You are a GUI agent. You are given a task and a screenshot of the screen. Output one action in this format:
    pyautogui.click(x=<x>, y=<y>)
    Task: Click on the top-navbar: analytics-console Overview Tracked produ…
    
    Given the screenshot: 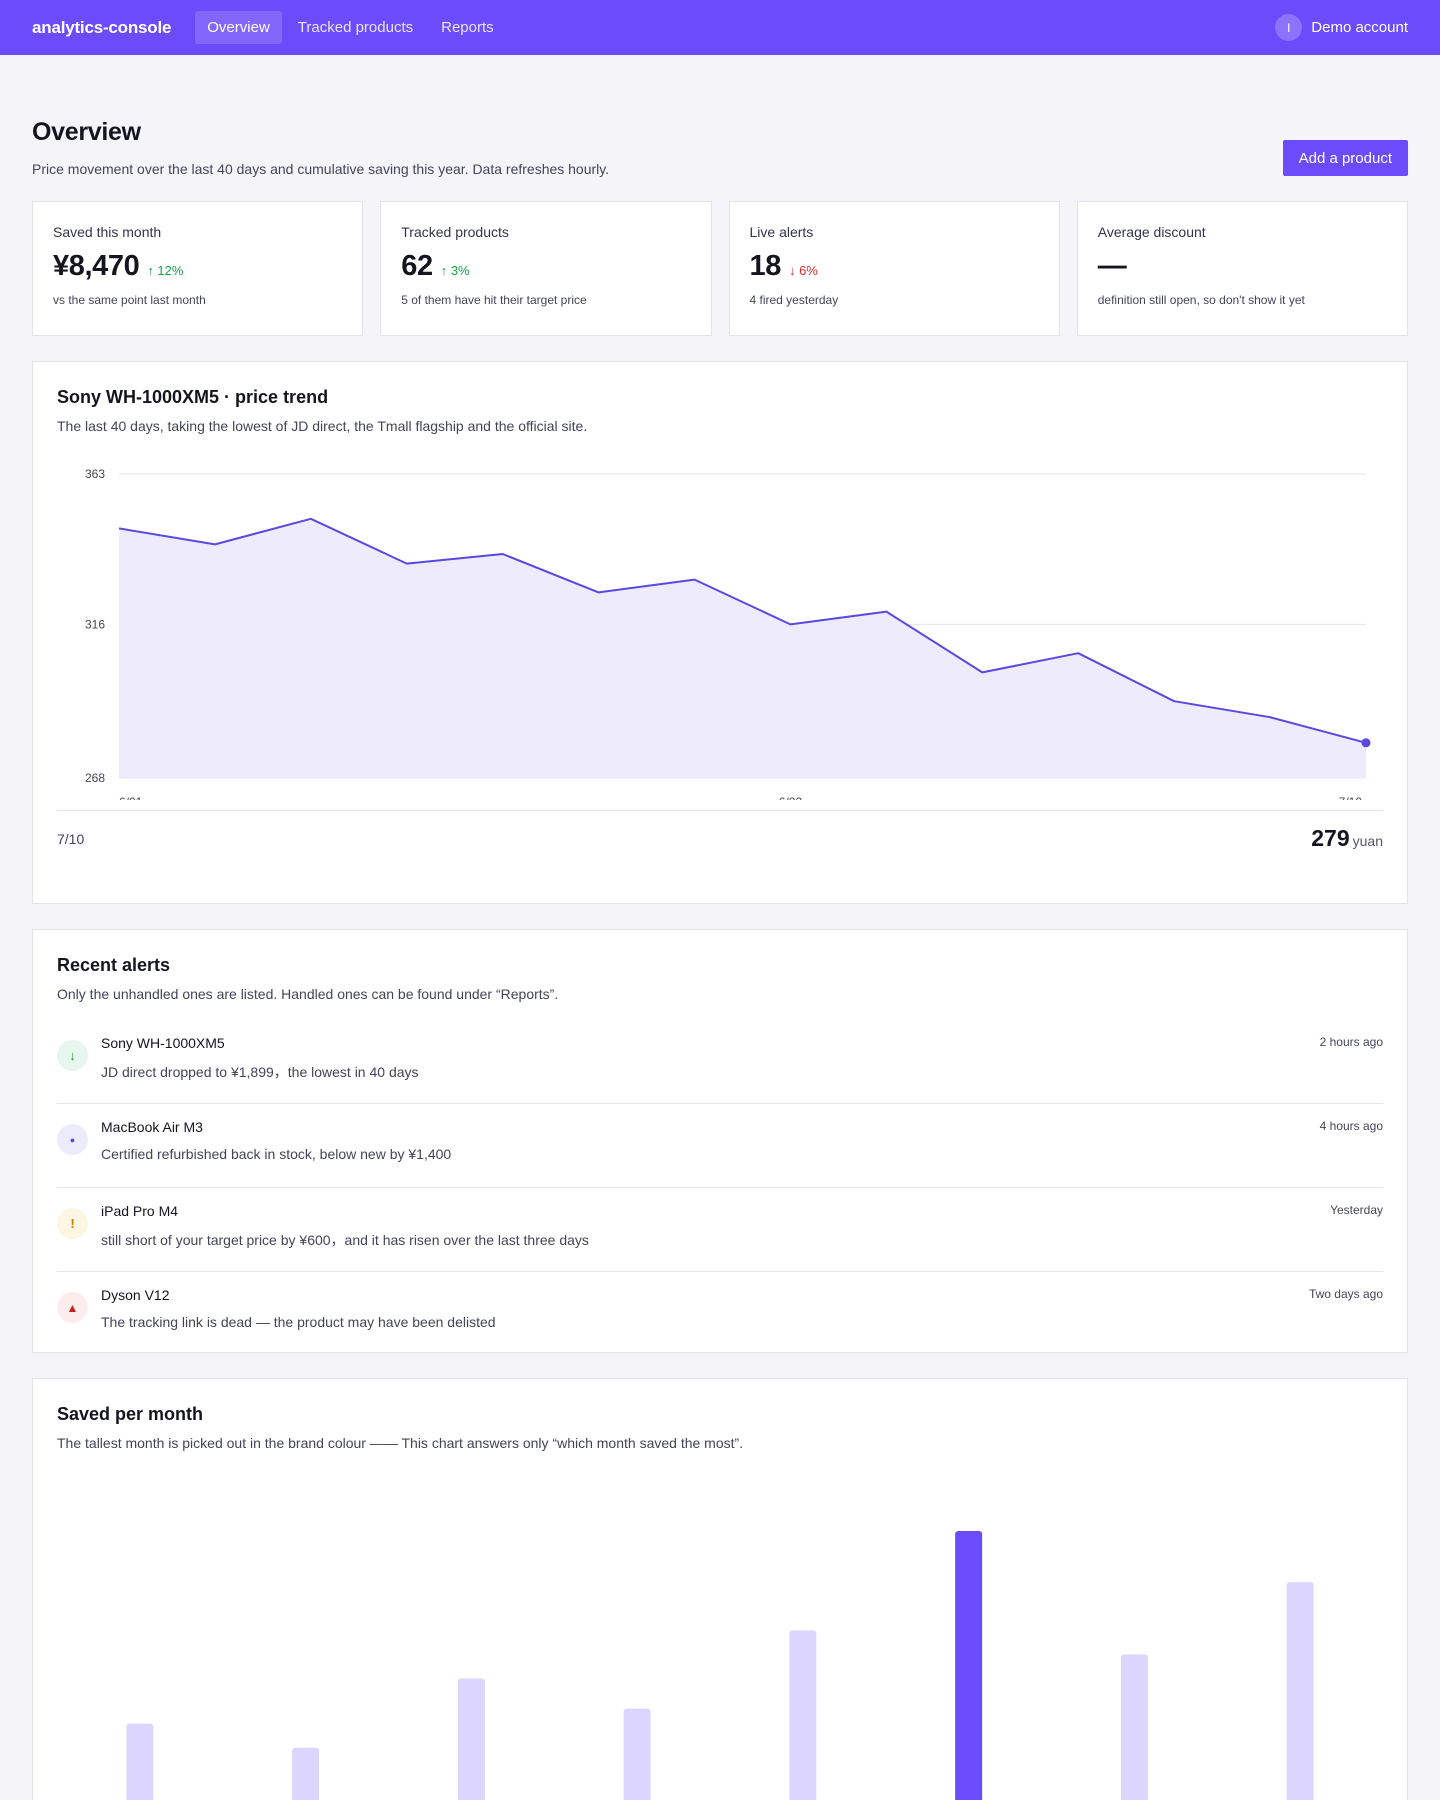 What is the action you would take?
    pyautogui.click(x=720, y=27)
    